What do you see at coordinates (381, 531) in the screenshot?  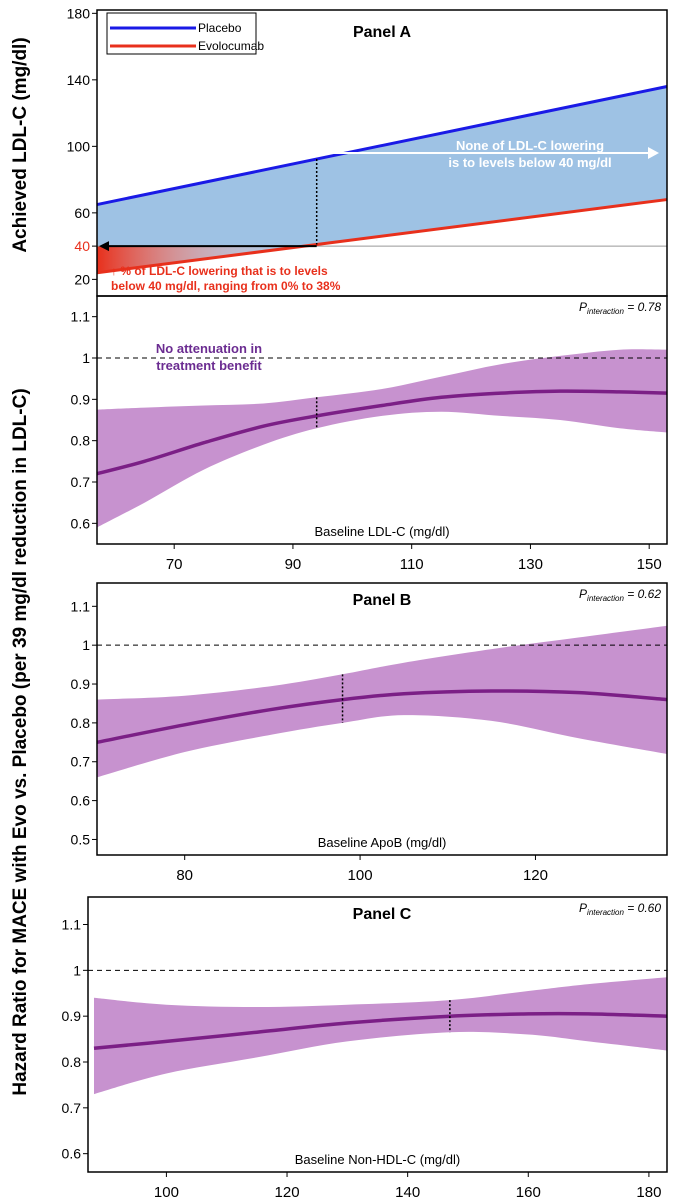 I see `x-axis-label: Baseline LDL-C (mg/dl)` at bounding box center [381, 531].